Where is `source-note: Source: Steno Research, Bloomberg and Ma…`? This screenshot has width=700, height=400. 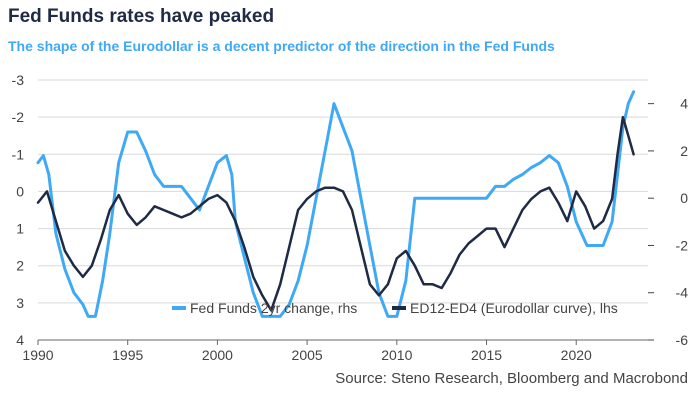
source-note: Source: Steno Research, Bloomberg and Ma… is located at coordinates (511, 378).